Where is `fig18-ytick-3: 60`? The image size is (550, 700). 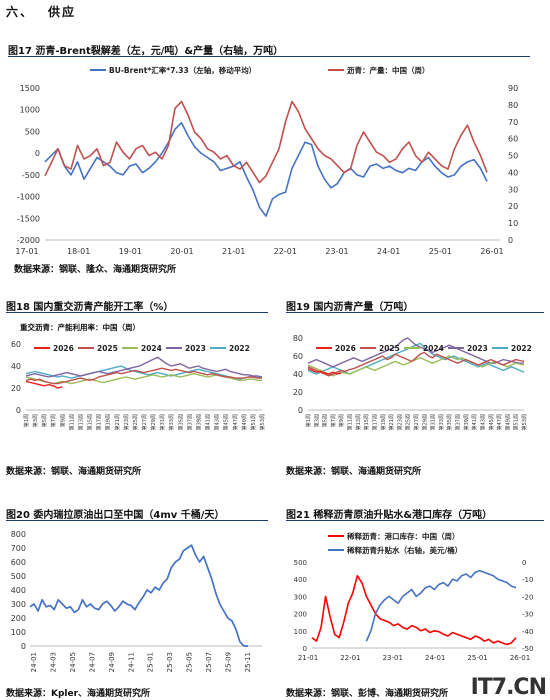 fig18-ytick-3: 60 is located at coordinates (16, 344).